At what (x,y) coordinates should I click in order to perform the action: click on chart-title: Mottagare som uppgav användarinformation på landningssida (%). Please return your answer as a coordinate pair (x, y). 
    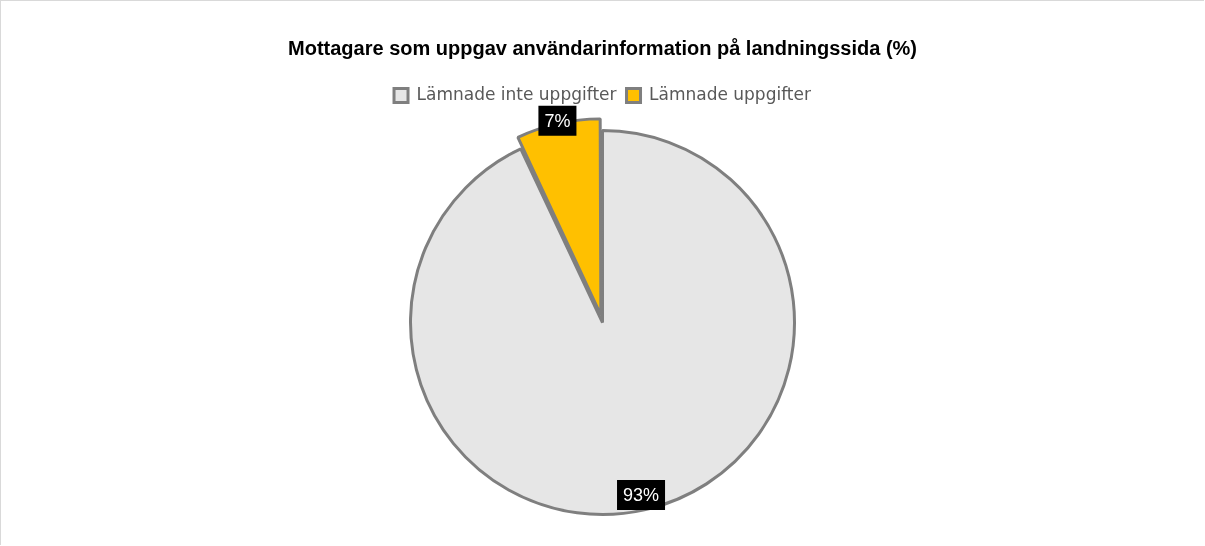
    Looking at the image, I should click on (602, 47).